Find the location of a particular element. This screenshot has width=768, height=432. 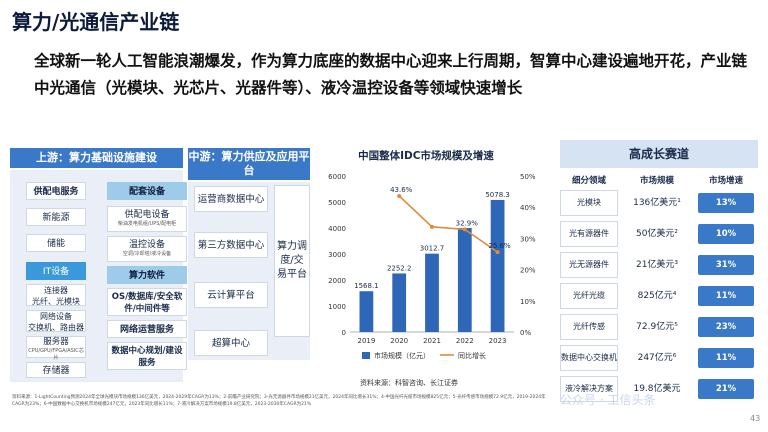

growth-row-segment: 光纤传感 is located at coordinates (589, 327).